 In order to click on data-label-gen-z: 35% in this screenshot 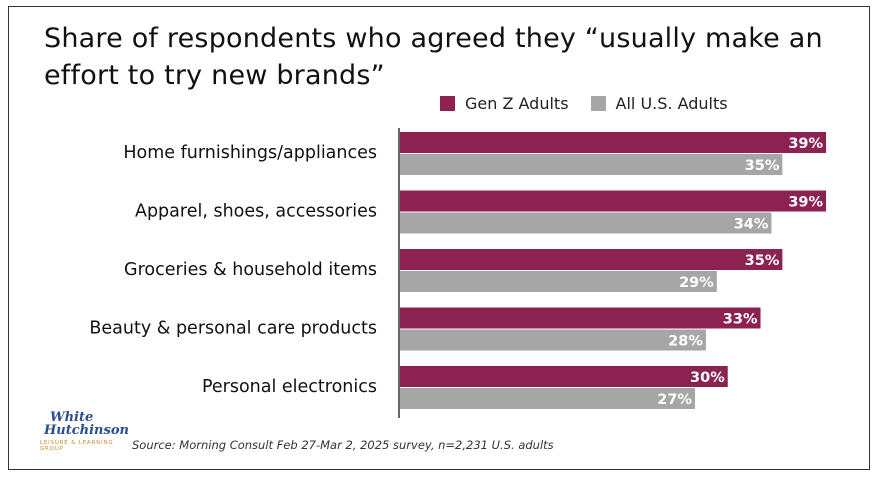, I will do `click(762, 261)`.